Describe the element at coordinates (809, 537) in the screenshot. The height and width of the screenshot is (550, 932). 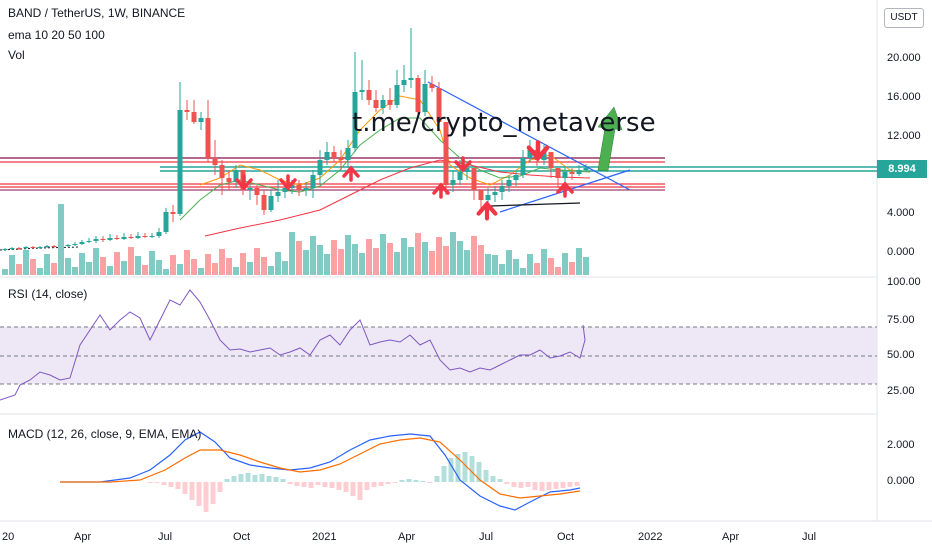
I see `time-axis-label: Jul` at that location.